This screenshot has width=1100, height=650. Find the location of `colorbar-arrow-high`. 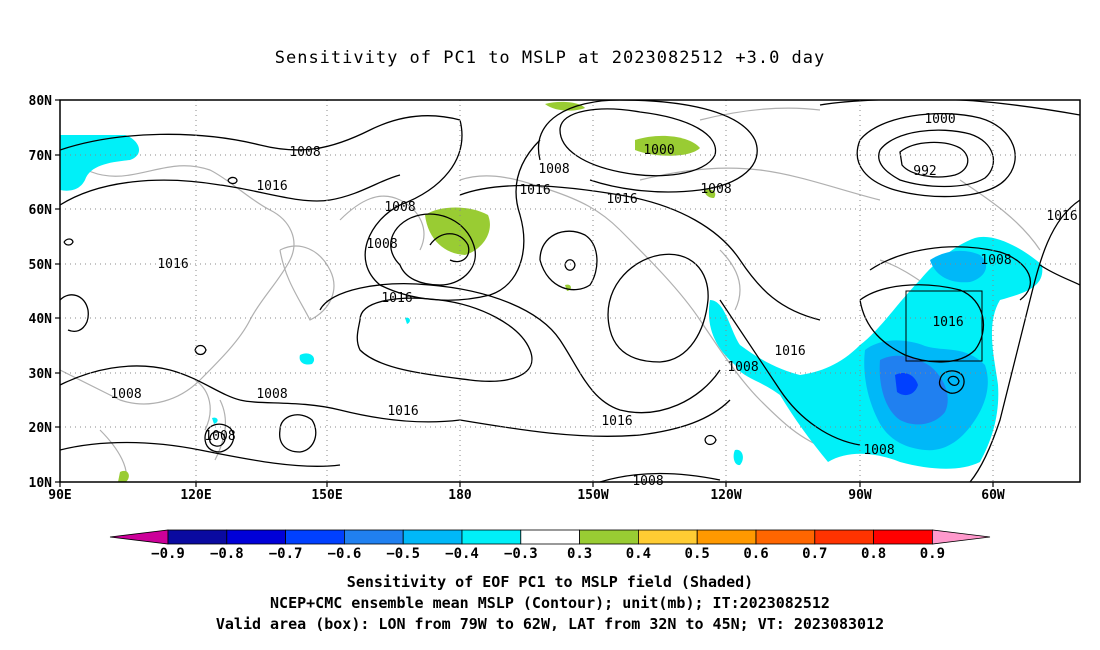

colorbar-arrow-high is located at coordinates (961, 537).